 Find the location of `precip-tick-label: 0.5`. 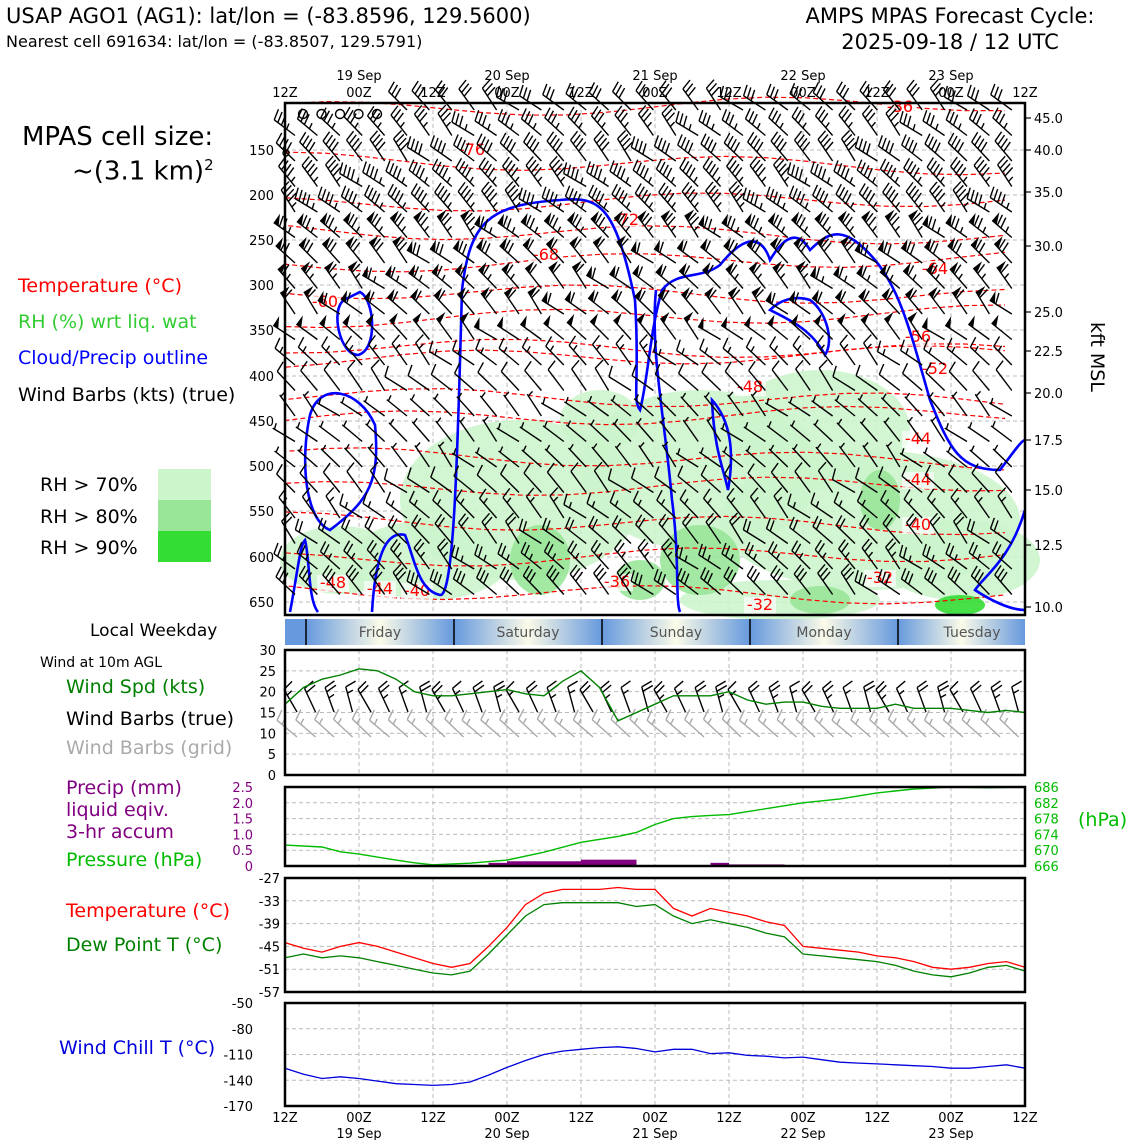

precip-tick-label: 0.5 is located at coordinates (242, 851).